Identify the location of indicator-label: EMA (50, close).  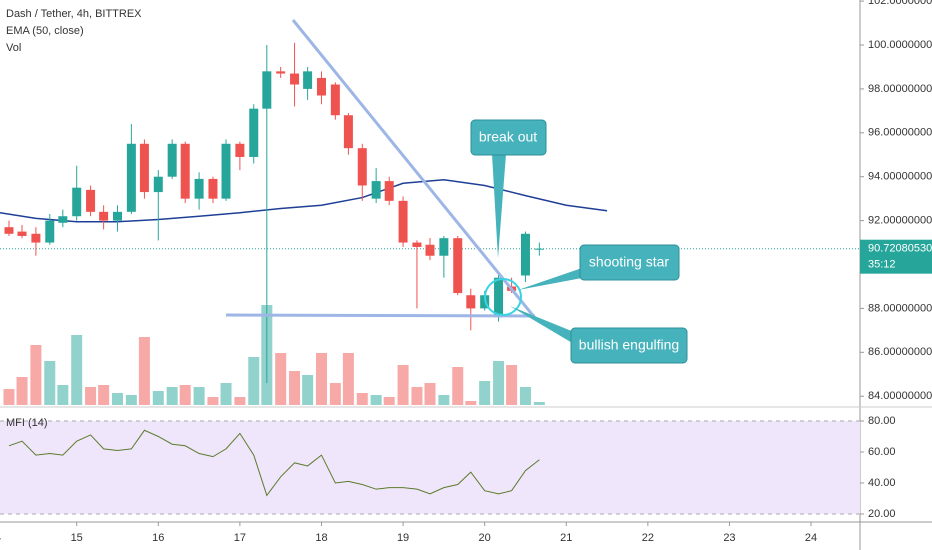
(45, 31).